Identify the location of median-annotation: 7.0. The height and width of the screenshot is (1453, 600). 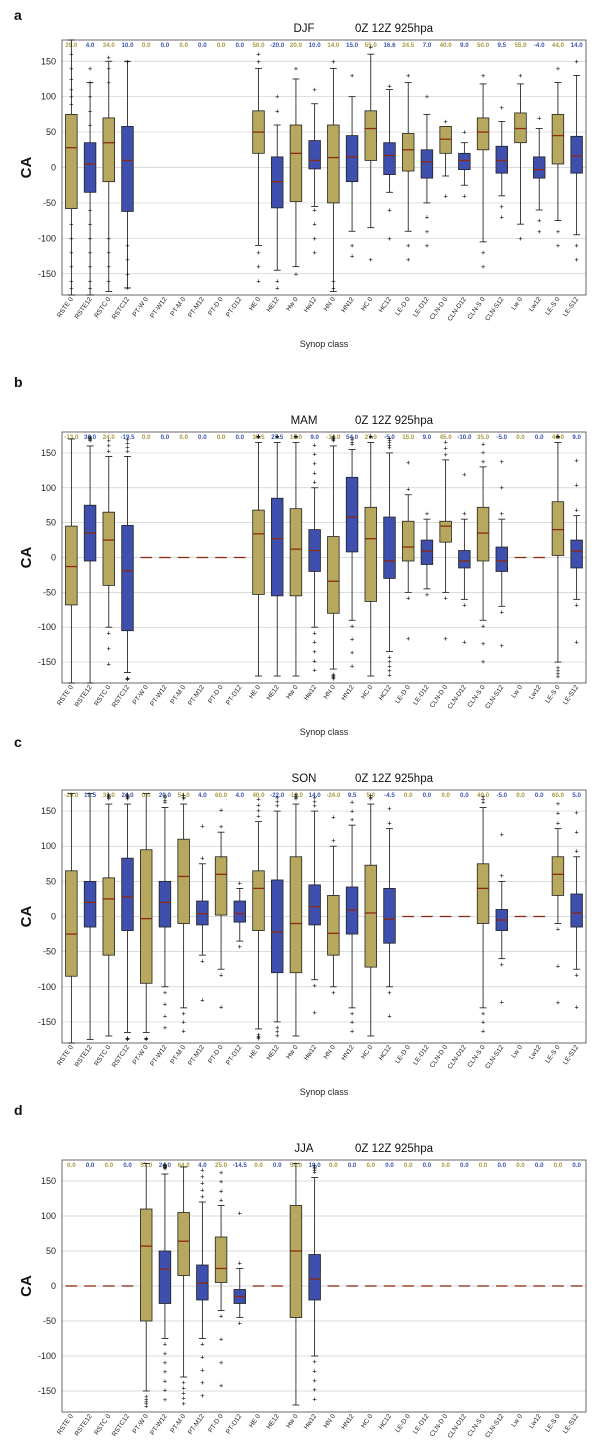
(427, 45).